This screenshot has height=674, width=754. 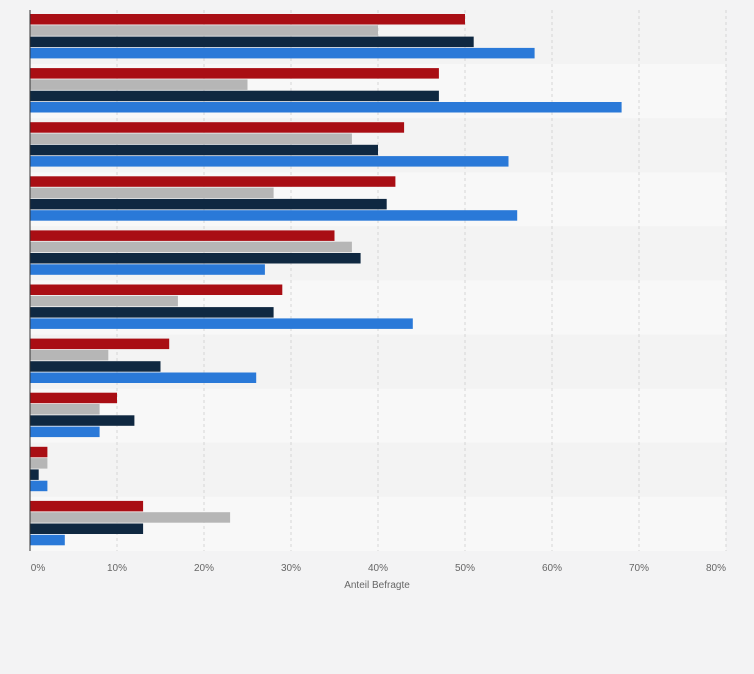 I want to click on x-tick-label: 0%, so click(x=38, y=568).